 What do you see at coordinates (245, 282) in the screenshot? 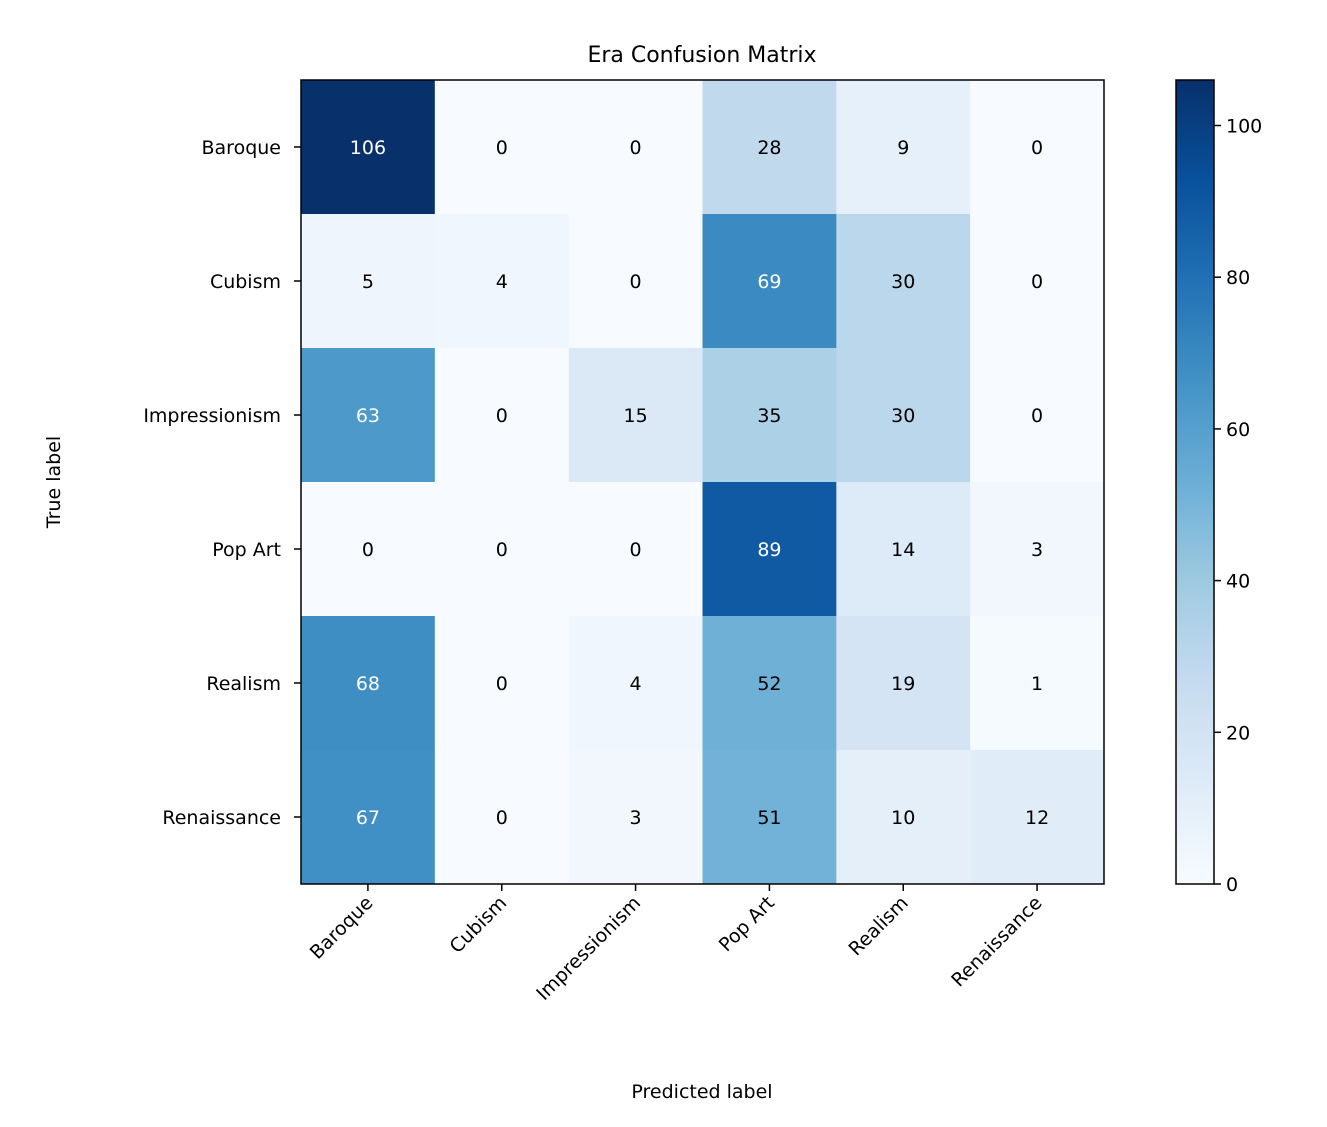
I see `y-tick-label: Cubism` at bounding box center [245, 282].